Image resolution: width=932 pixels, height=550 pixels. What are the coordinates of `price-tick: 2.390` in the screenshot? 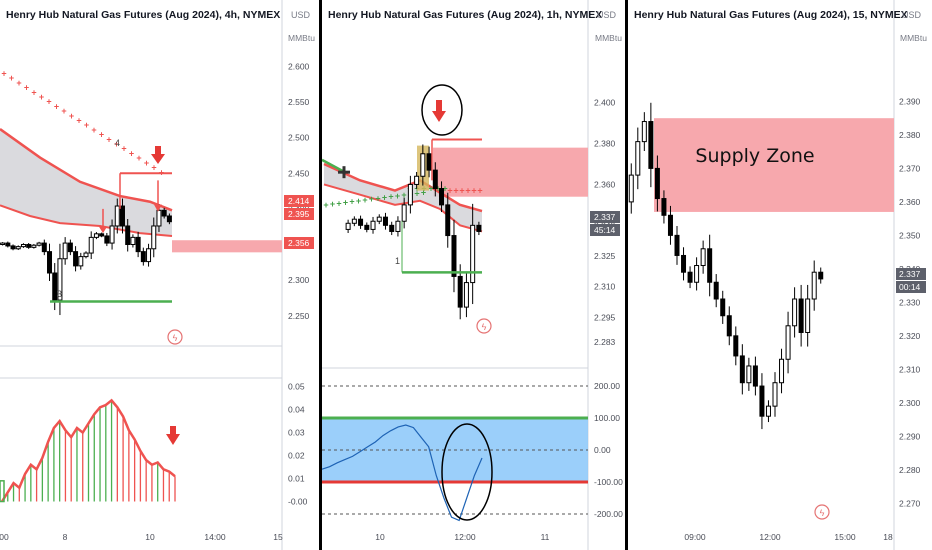 It's located at (910, 101).